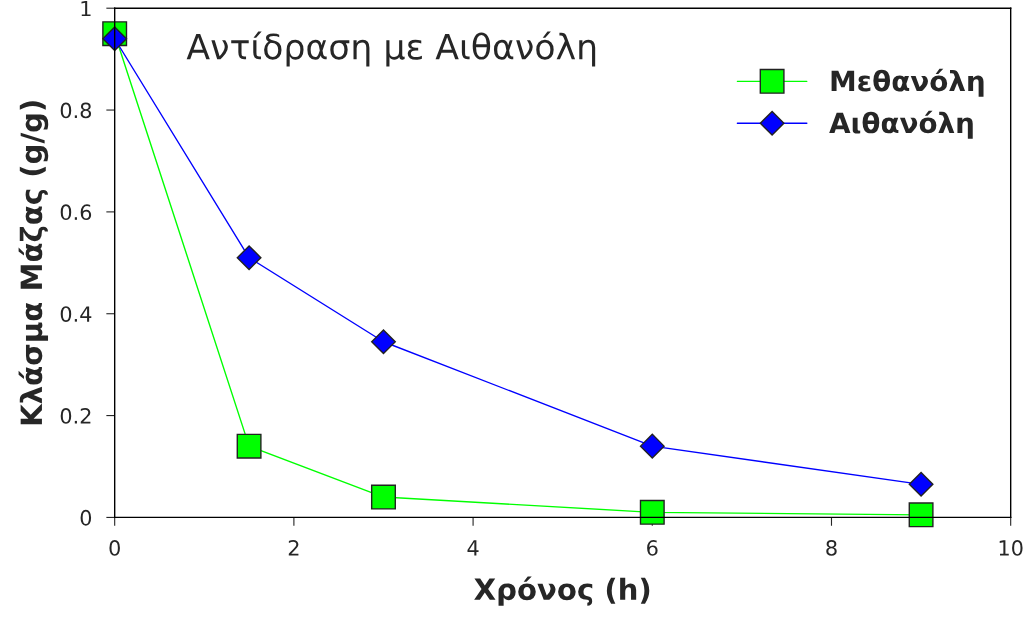 The height and width of the screenshot is (631, 1024). Describe the element at coordinates (33, 263) in the screenshot. I see `y-axis-title: Κλάσμα Μάζας (g/g)` at that location.